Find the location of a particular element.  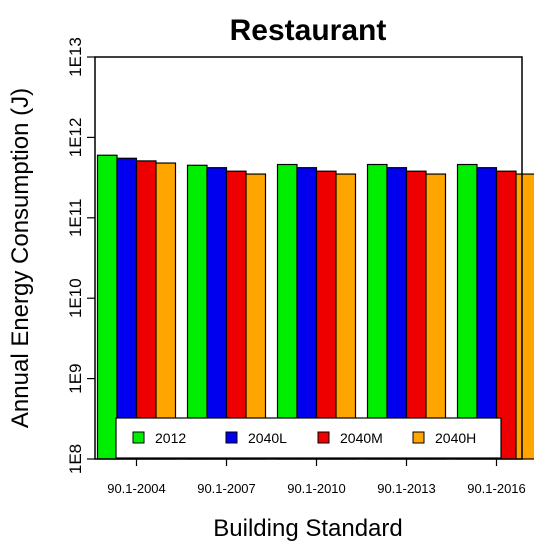

bar-2040H-90.1-2010 is located at coordinates (346, 316).